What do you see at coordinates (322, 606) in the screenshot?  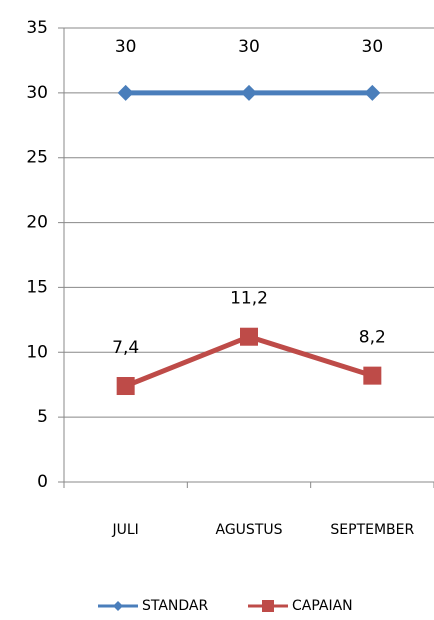 I see `legend-label: CAPAIAN` at bounding box center [322, 606].